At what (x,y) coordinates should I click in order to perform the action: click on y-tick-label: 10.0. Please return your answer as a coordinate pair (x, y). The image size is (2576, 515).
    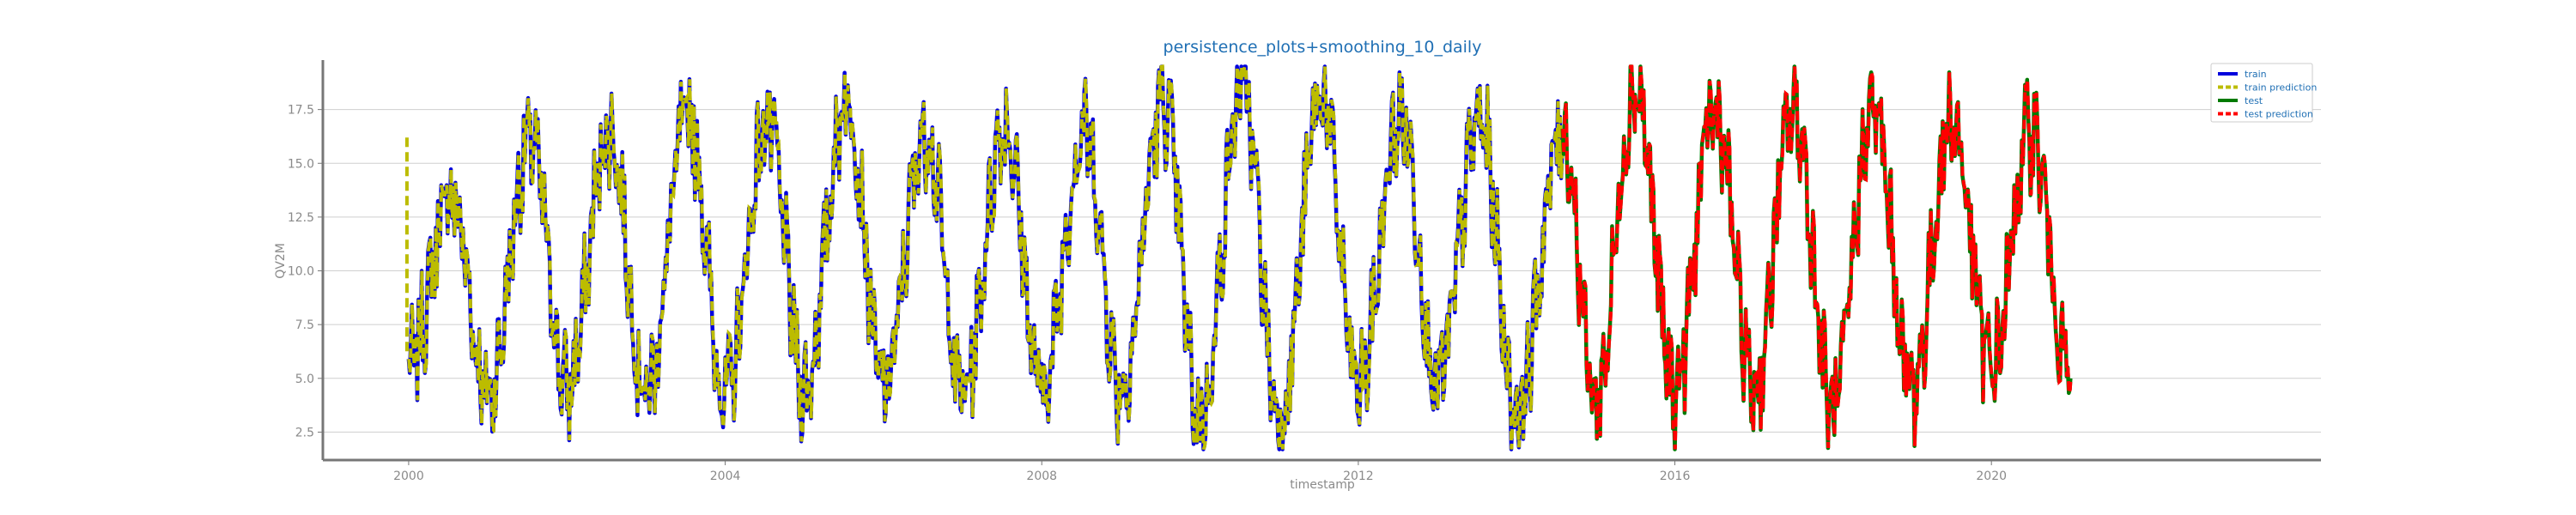
    Looking at the image, I should click on (301, 272).